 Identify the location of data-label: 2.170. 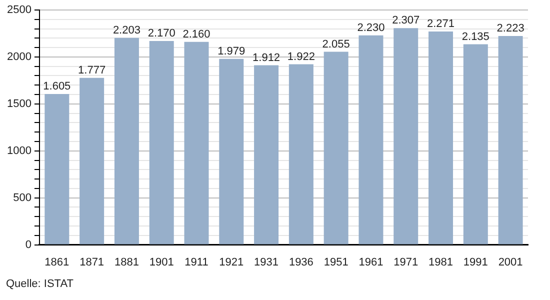
(162, 34).